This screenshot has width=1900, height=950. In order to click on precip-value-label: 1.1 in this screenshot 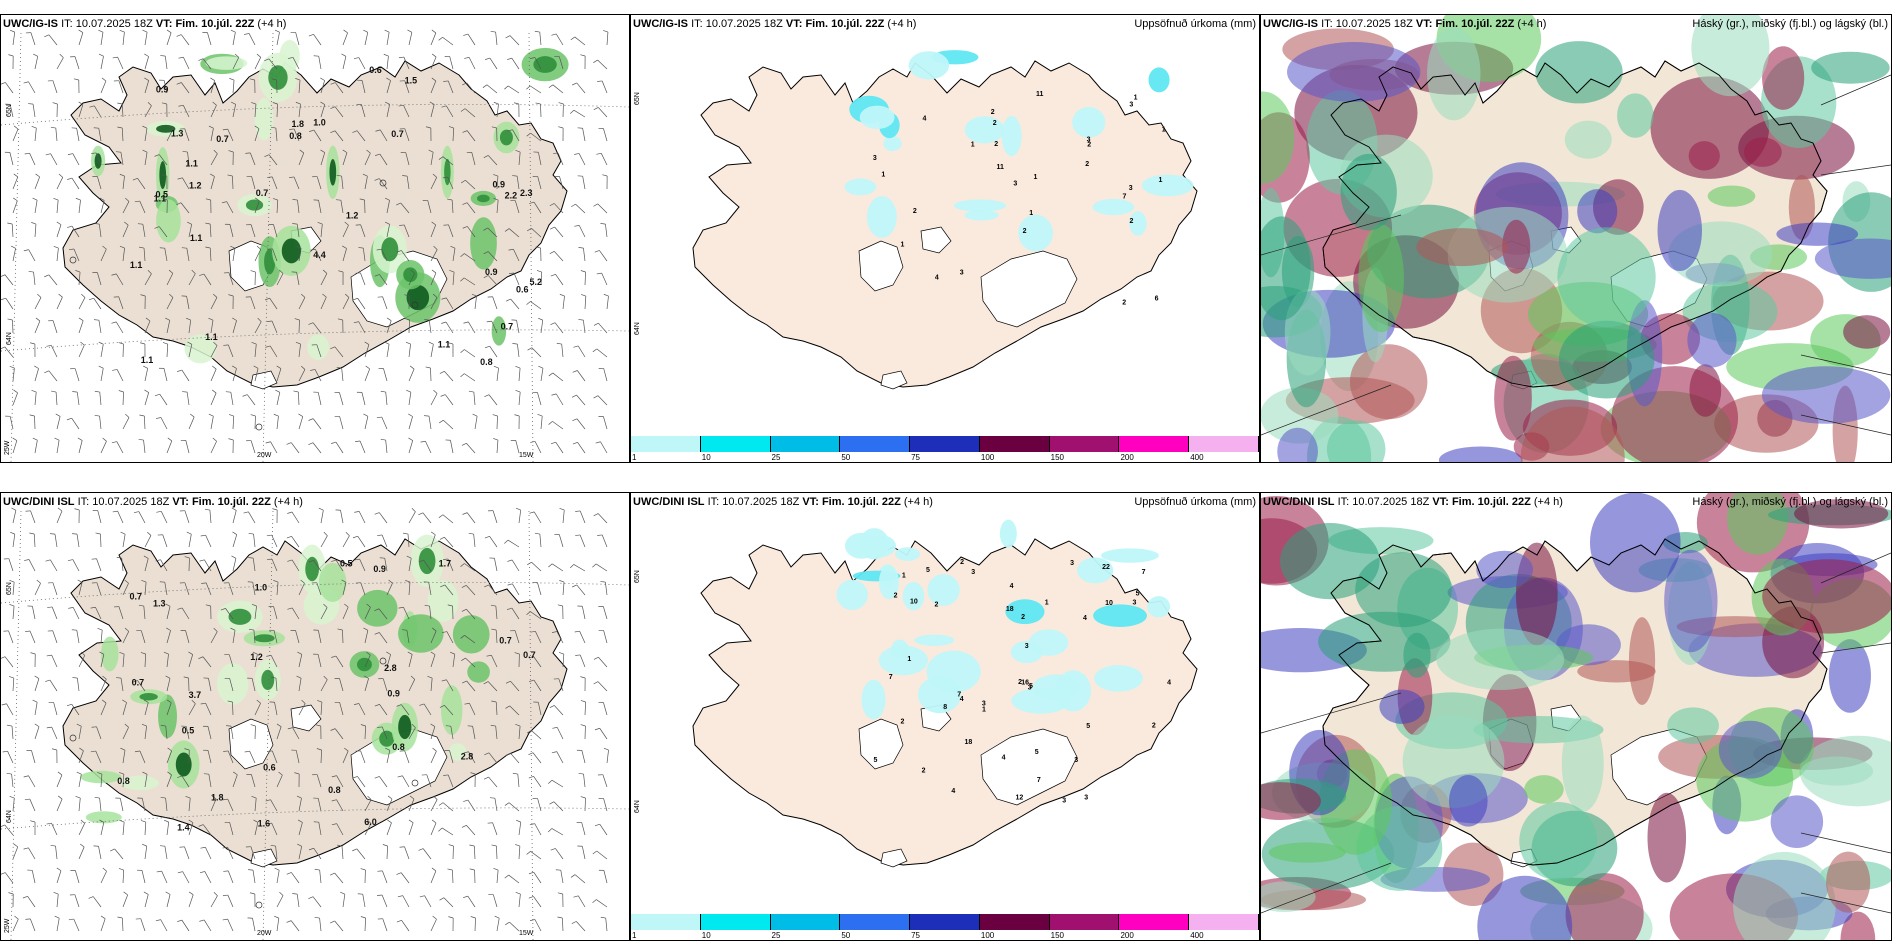, I will do `click(191, 164)`.